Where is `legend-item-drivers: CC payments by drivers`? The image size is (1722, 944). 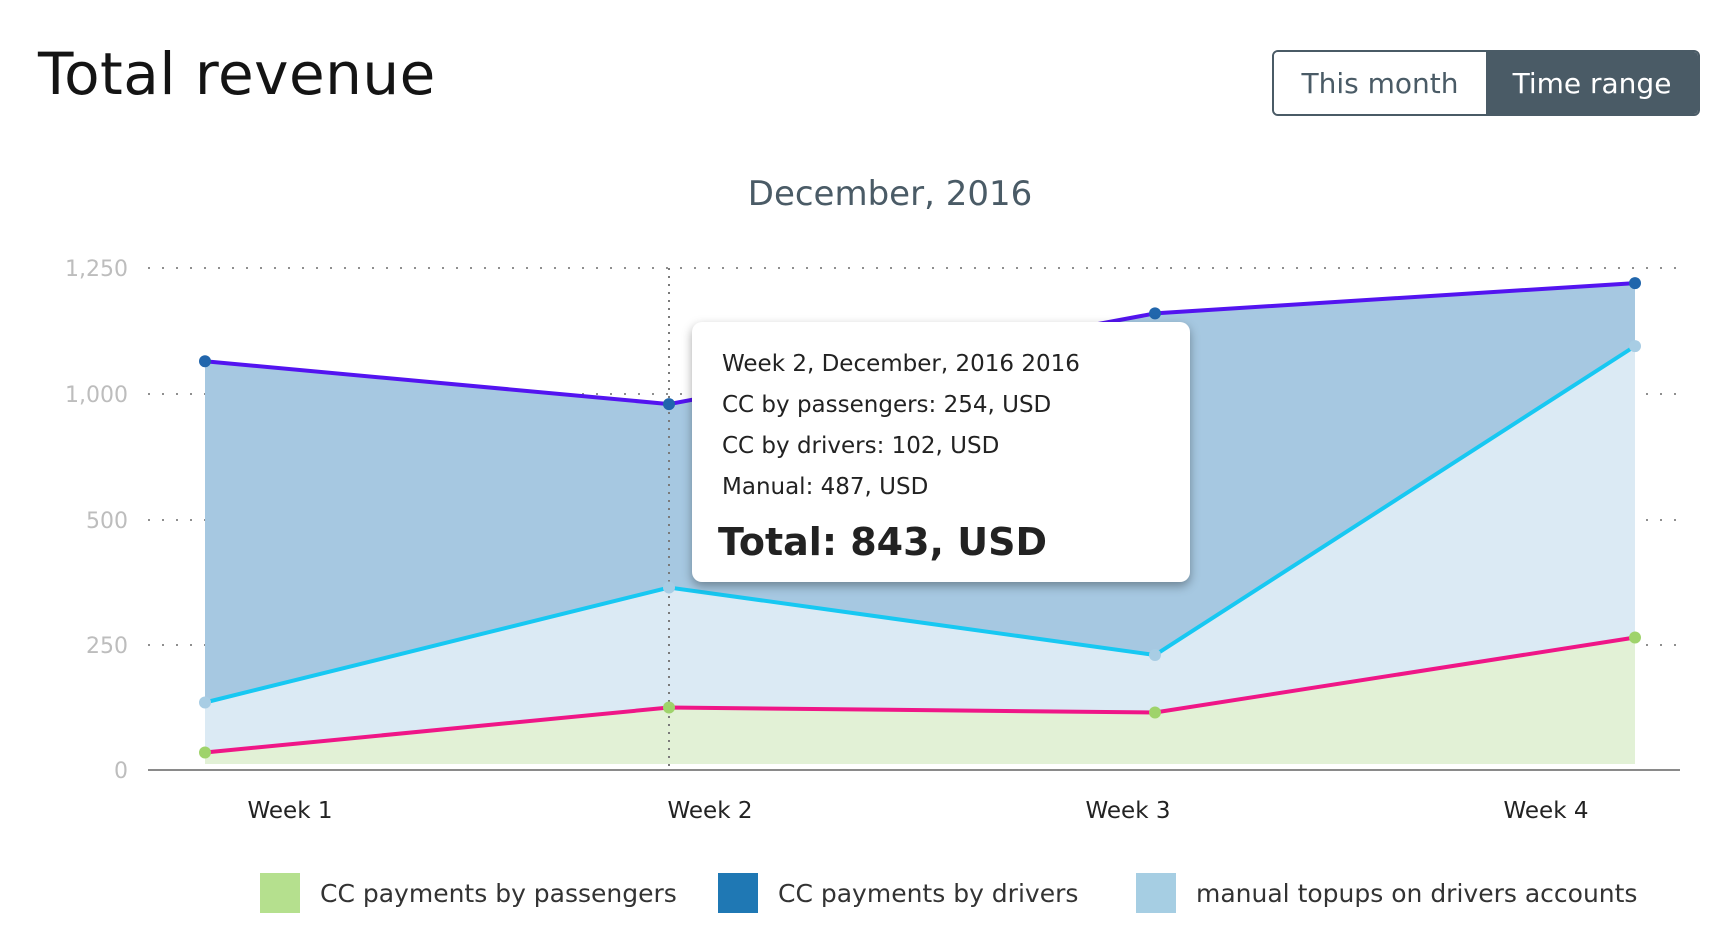 legend-item-drivers: CC payments by drivers is located at coordinates (898, 893).